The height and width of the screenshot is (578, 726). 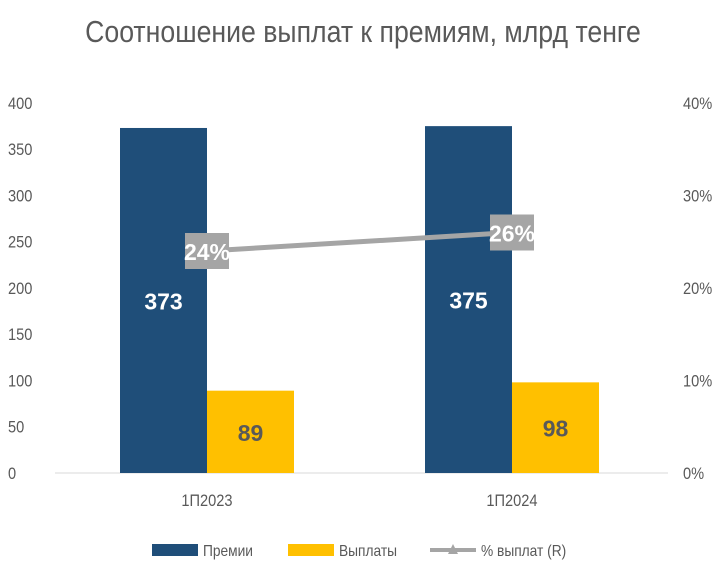 What do you see at coordinates (20, 197) in the screenshot?
I see `left-tick-label: 300` at bounding box center [20, 197].